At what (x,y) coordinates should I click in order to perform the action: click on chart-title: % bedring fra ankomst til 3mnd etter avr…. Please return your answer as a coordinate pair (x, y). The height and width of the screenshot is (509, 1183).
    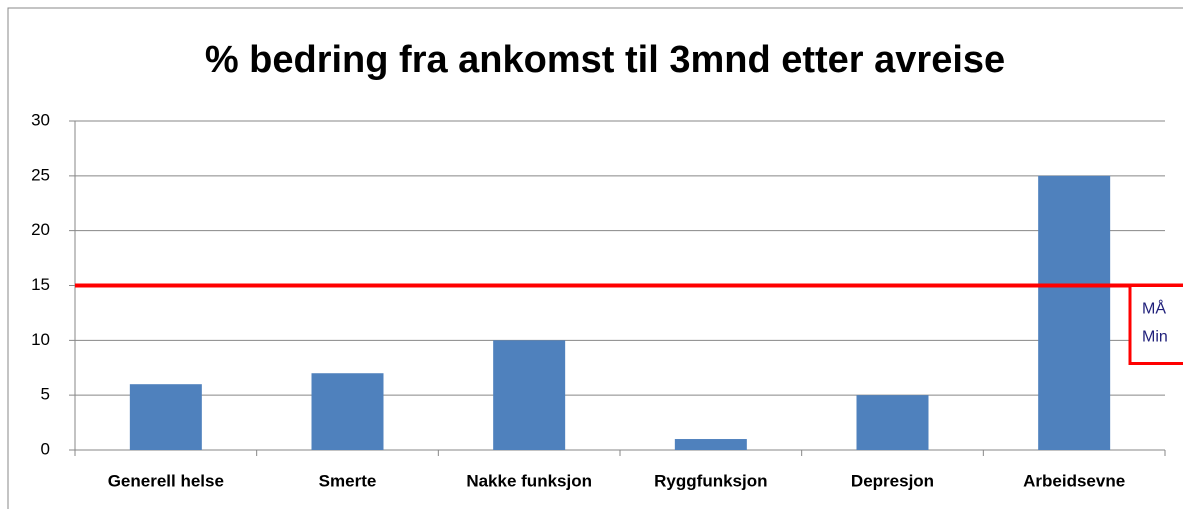
    Looking at the image, I should click on (605, 60).